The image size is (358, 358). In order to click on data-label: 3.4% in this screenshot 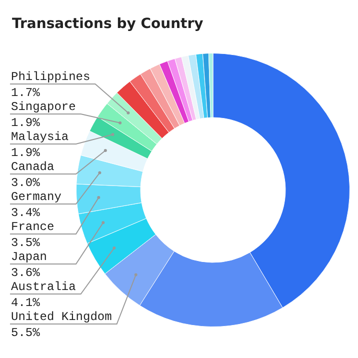, I will do `click(26, 213)`.